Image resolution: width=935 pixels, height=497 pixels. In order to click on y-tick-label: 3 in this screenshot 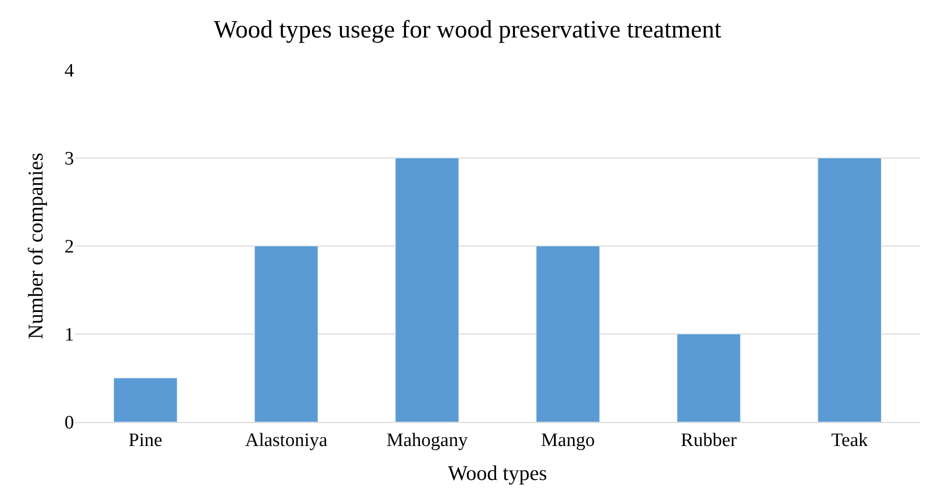, I will do `click(69, 159)`.